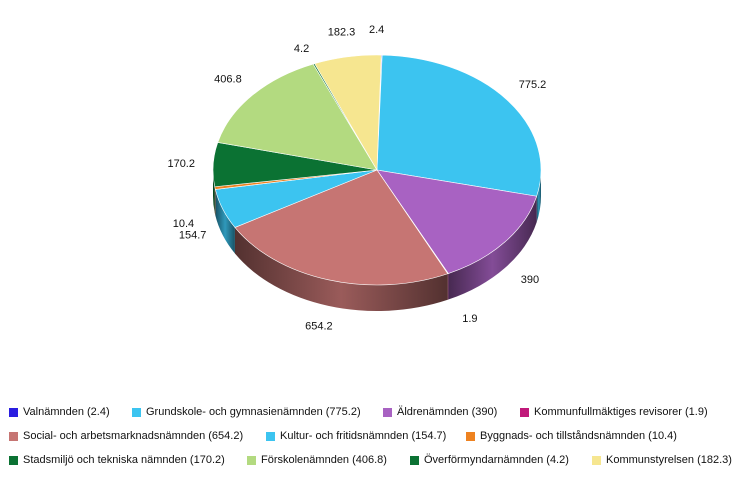  I want to click on legend-item-grundskole: Grundskole- och gymnasienämnden (775.2), so click(246, 412).